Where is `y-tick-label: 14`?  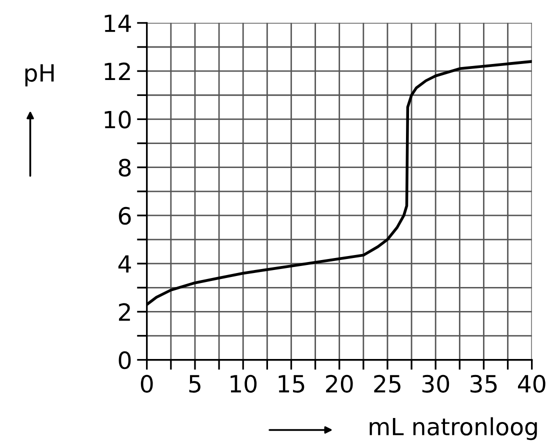
y-tick-label: 14 is located at coordinates (117, 23).